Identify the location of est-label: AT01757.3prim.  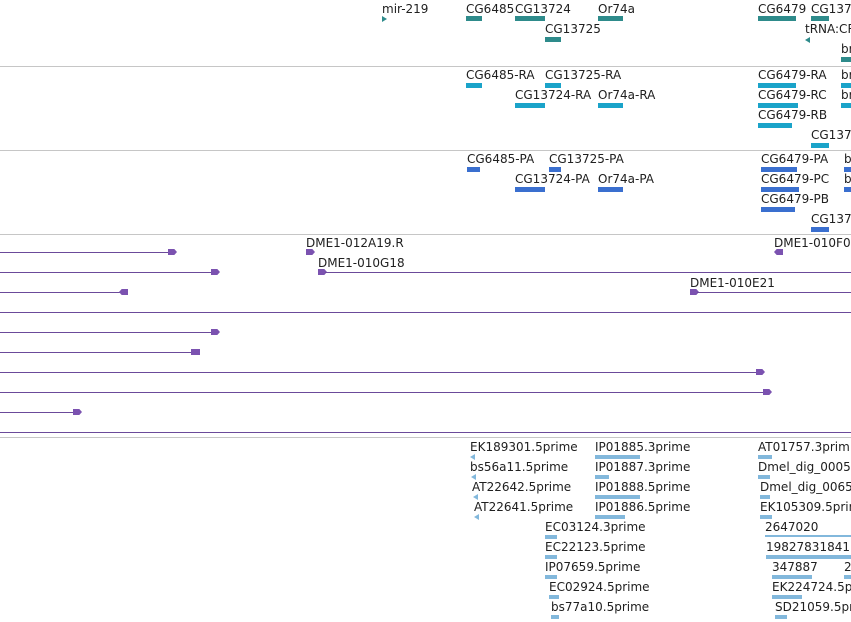
(804, 447).